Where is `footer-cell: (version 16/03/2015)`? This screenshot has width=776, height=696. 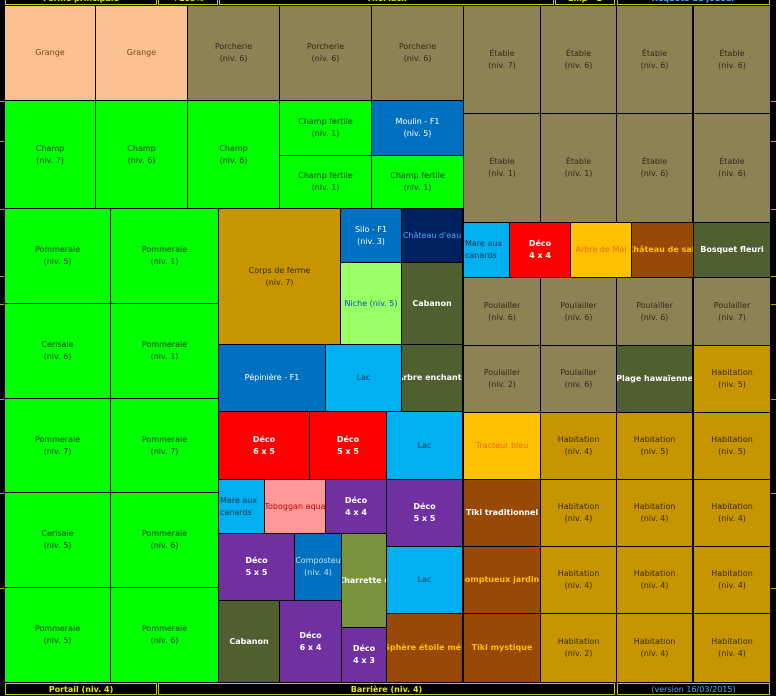
footer-cell: (version 16/03/2015) is located at coordinates (693, 689).